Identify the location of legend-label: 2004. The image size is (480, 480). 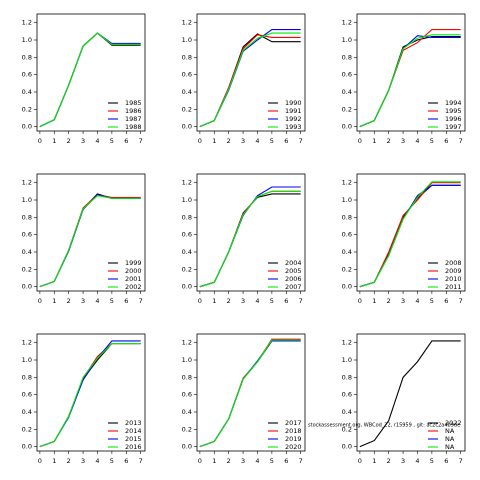
(293, 263).